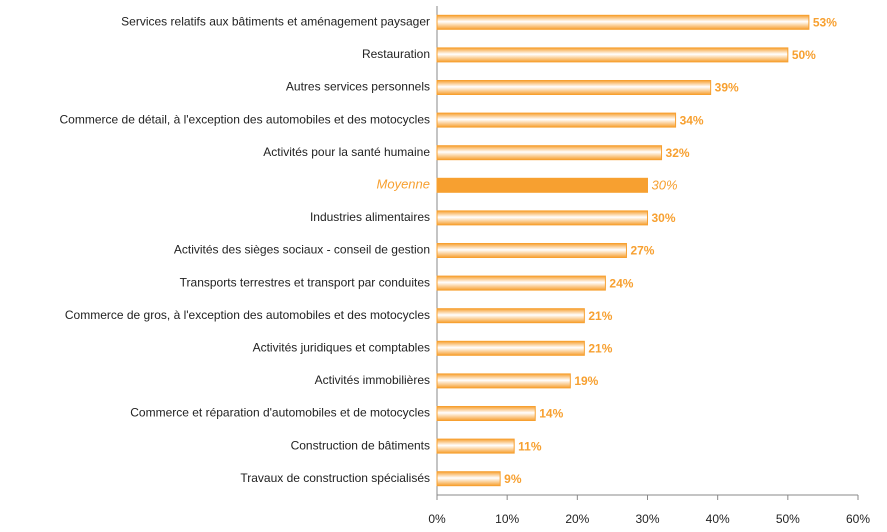 Image resolution: width=887 pixels, height=532 pixels. I want to click on value-label: 24%, so click(621, 283).